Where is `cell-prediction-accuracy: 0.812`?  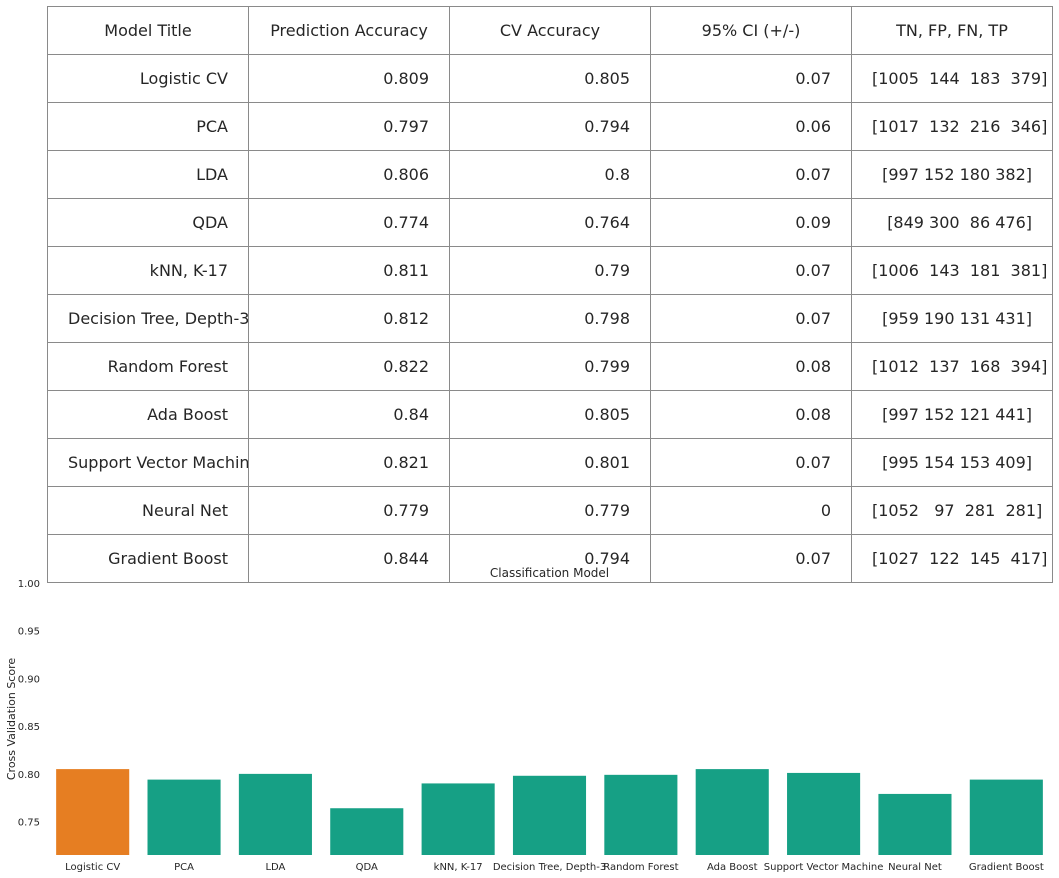 cell-prediction-accuracy: 0.812 is located at coordinates (349, 318).